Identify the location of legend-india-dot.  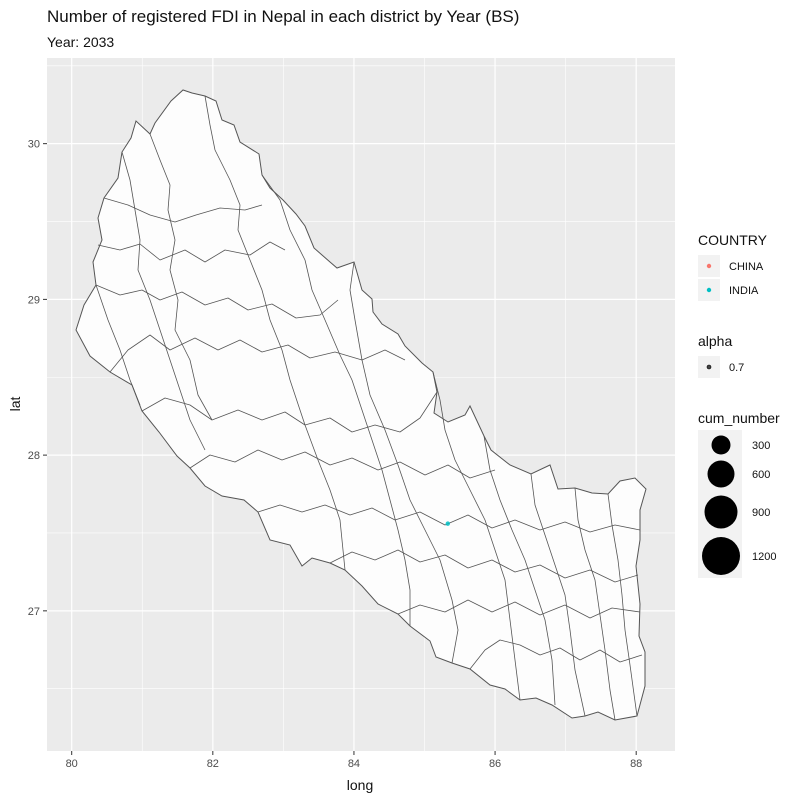
(709, 290).